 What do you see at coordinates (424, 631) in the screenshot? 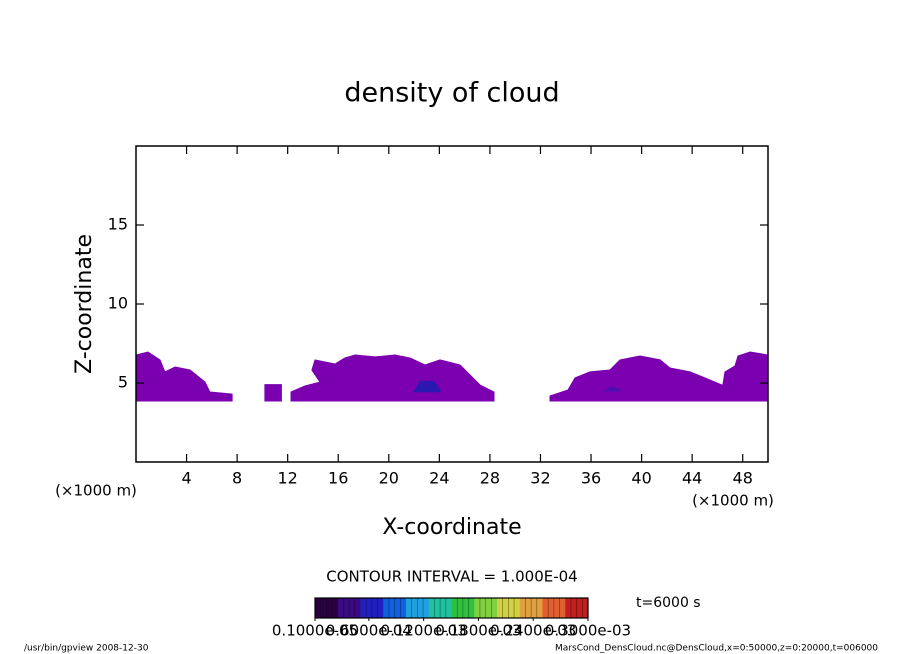
I see `colorbar-tick-label: 0.1200e-03` at bounding box center [424, 631].